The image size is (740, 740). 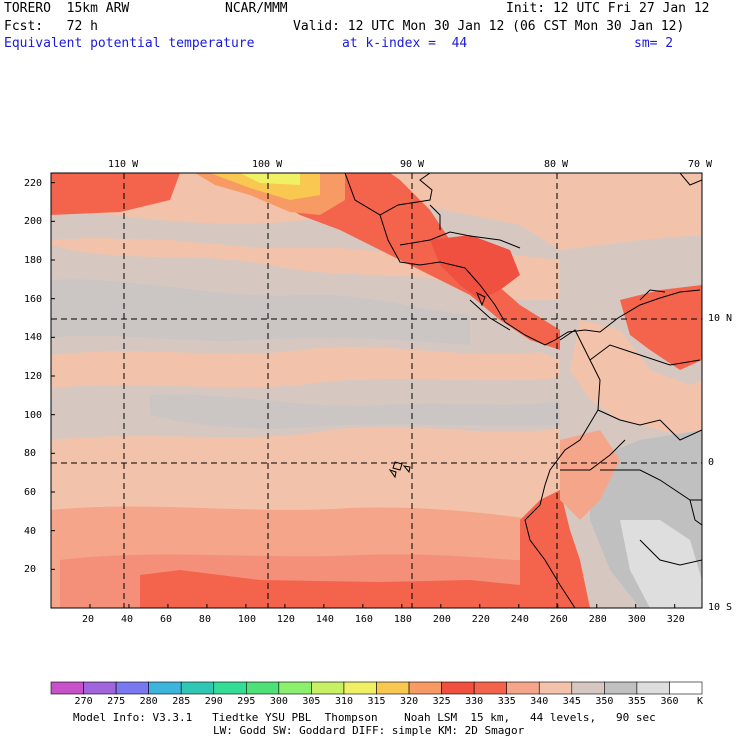 I want to click on institution-label: NCAR/MMM, so click(x=256, y=8).